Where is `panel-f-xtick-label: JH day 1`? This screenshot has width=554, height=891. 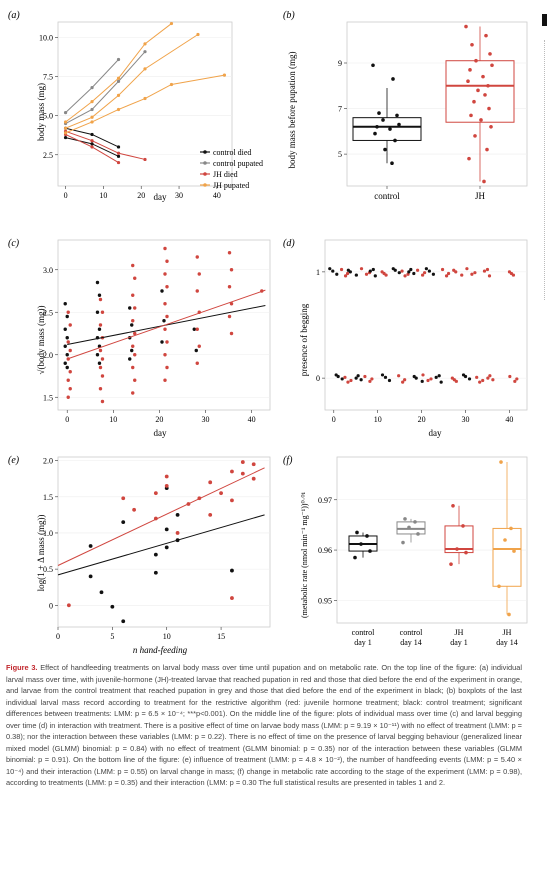
panel-f-xtick-label: JH day 1 is located at coordinates (459, 637).